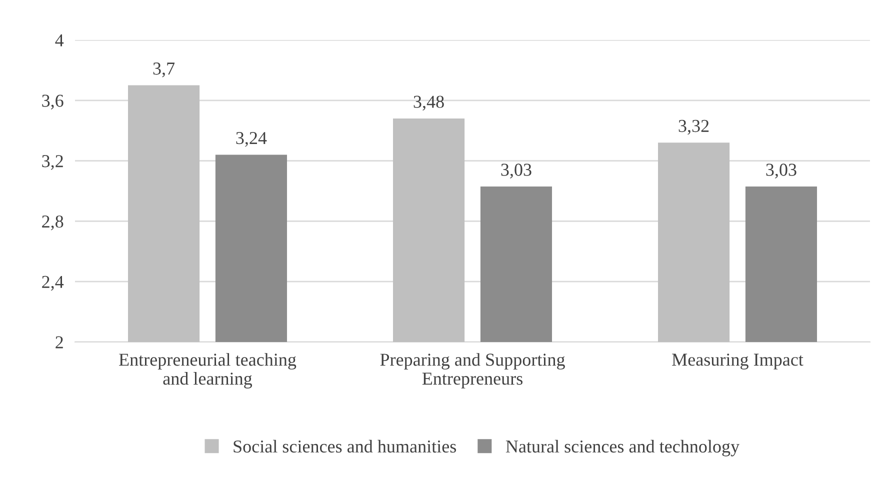 Image resolution: width=896 pixels, height=479 pixels. What do you see at coordinates (59, 40) in the screenshot?
I see `y-tick-label: 4` at bounding box center [59, 40].